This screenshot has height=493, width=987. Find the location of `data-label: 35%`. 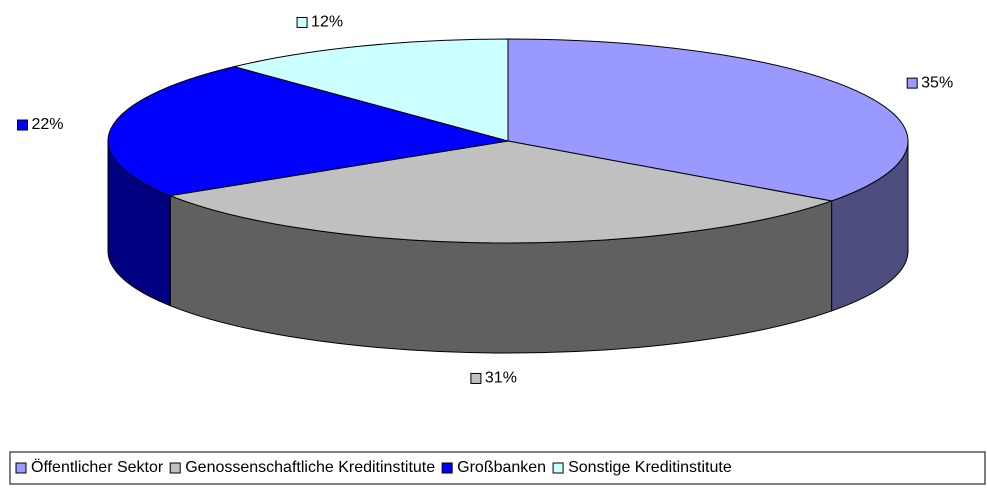

data-label: 35% is located at coordinates (929, 82).